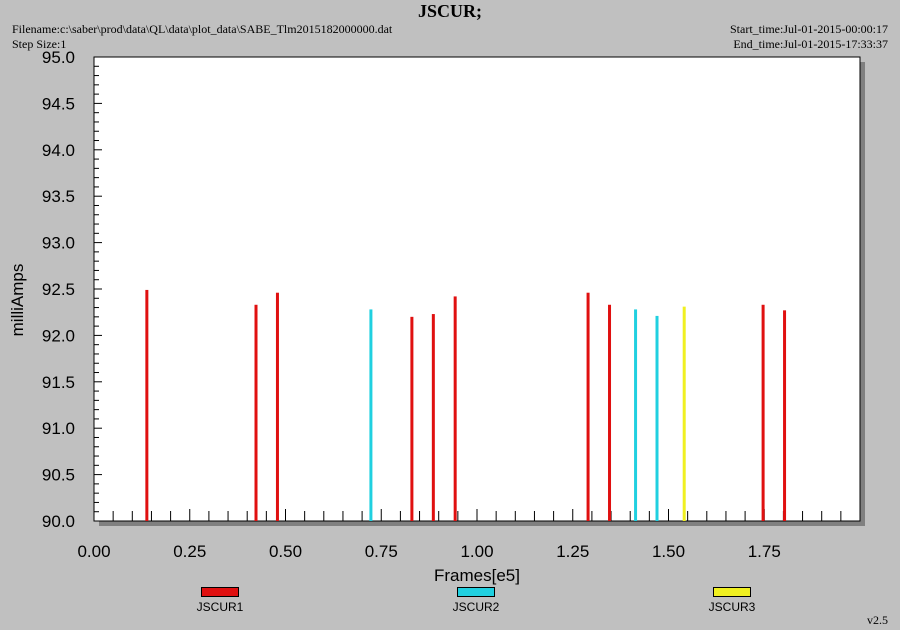 Image resolution: width=900 pixels, height=630 pixels. Describe the element at coordinates (220, 607) in the screenshot. I see `legend-label-jscur1: JSCUR1` at that location.